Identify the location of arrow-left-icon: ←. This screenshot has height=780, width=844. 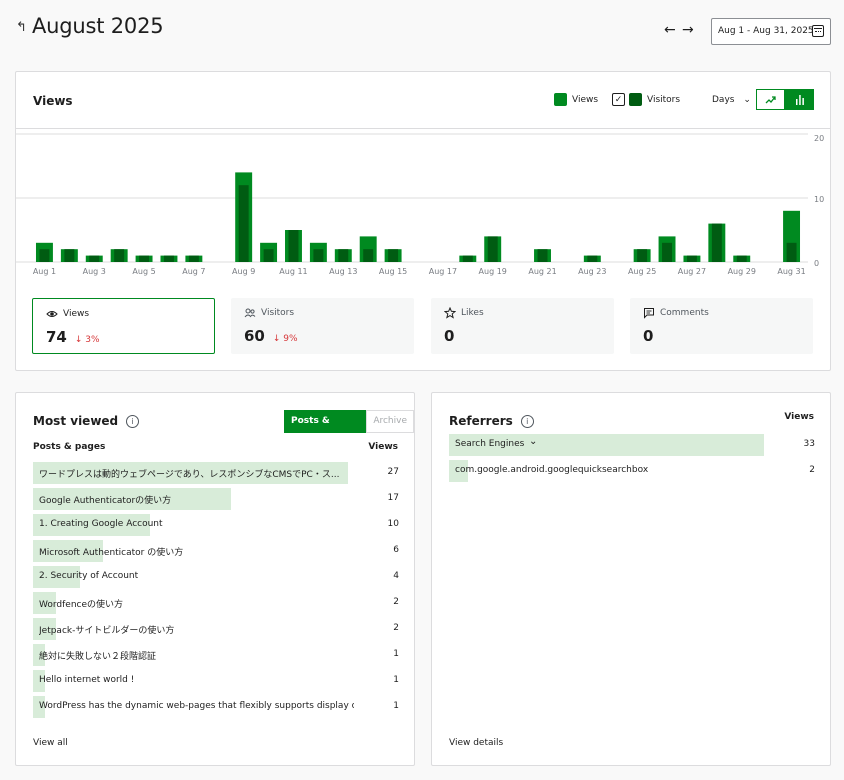
(670, 30).